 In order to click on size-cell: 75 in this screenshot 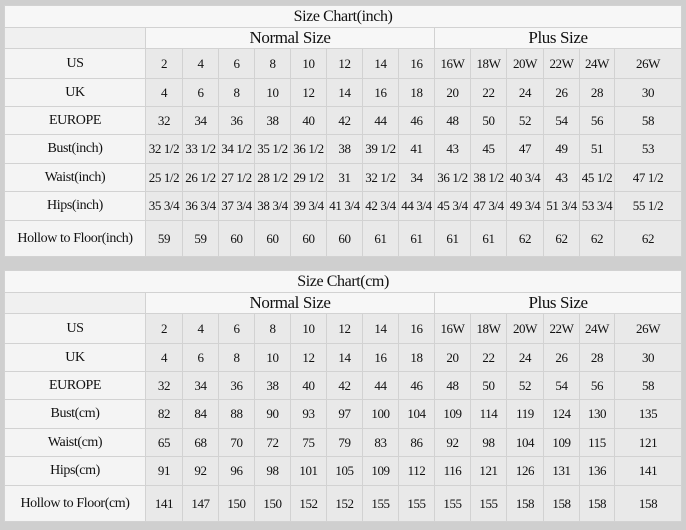, I will do `click(308, 442)`.